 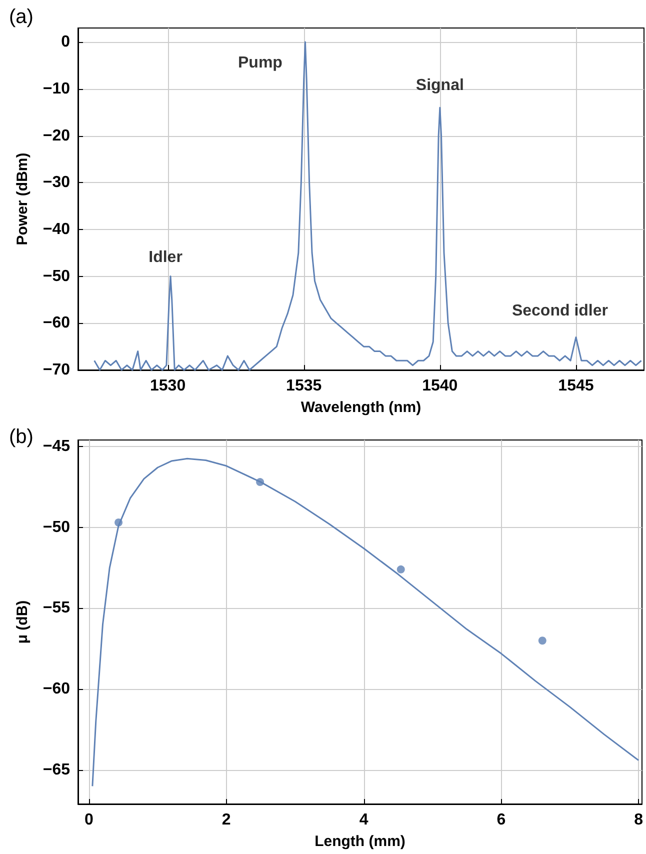 What do you see at coordinates (56, 89) in the screenshot?
I see `y-tick-label: −10` at bounding box center [56, 89].